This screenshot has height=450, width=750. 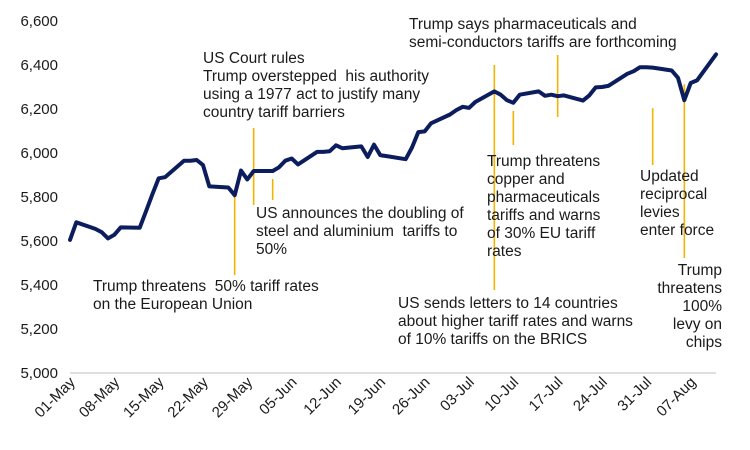 What do you see at coordinates (233, 397) in the screenshot?
I see `x-tick-label: 29-May` at bounding box center [233, 397].